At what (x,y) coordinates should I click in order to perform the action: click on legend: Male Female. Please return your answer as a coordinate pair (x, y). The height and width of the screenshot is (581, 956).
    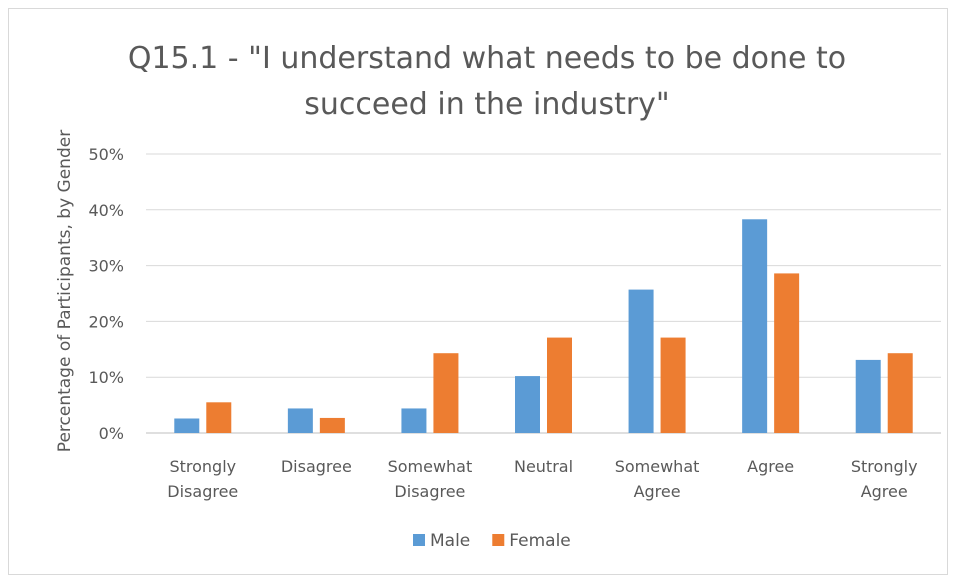
    Looking at the image, I should click on (492, 541).